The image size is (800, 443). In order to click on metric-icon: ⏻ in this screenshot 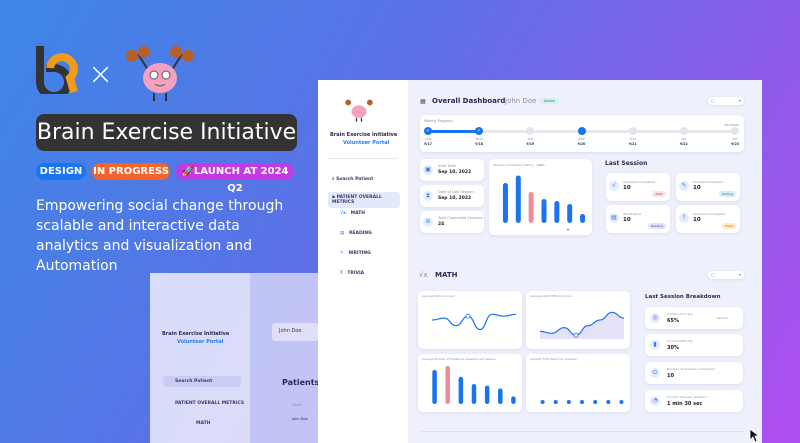, I will do `click(655, 373)`.